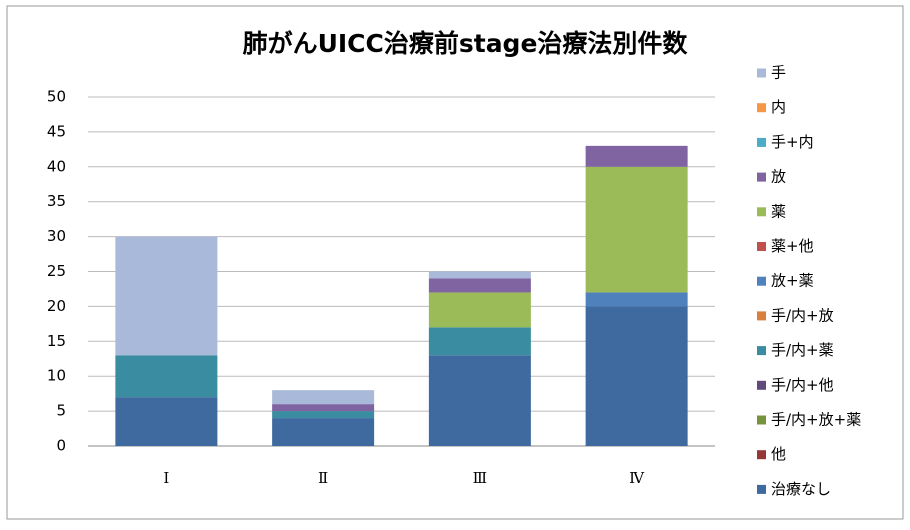  What do you see at coordinates (778, 454) in the screenshot?
I see `legend-label: 他` at bounding box center [778, 454].